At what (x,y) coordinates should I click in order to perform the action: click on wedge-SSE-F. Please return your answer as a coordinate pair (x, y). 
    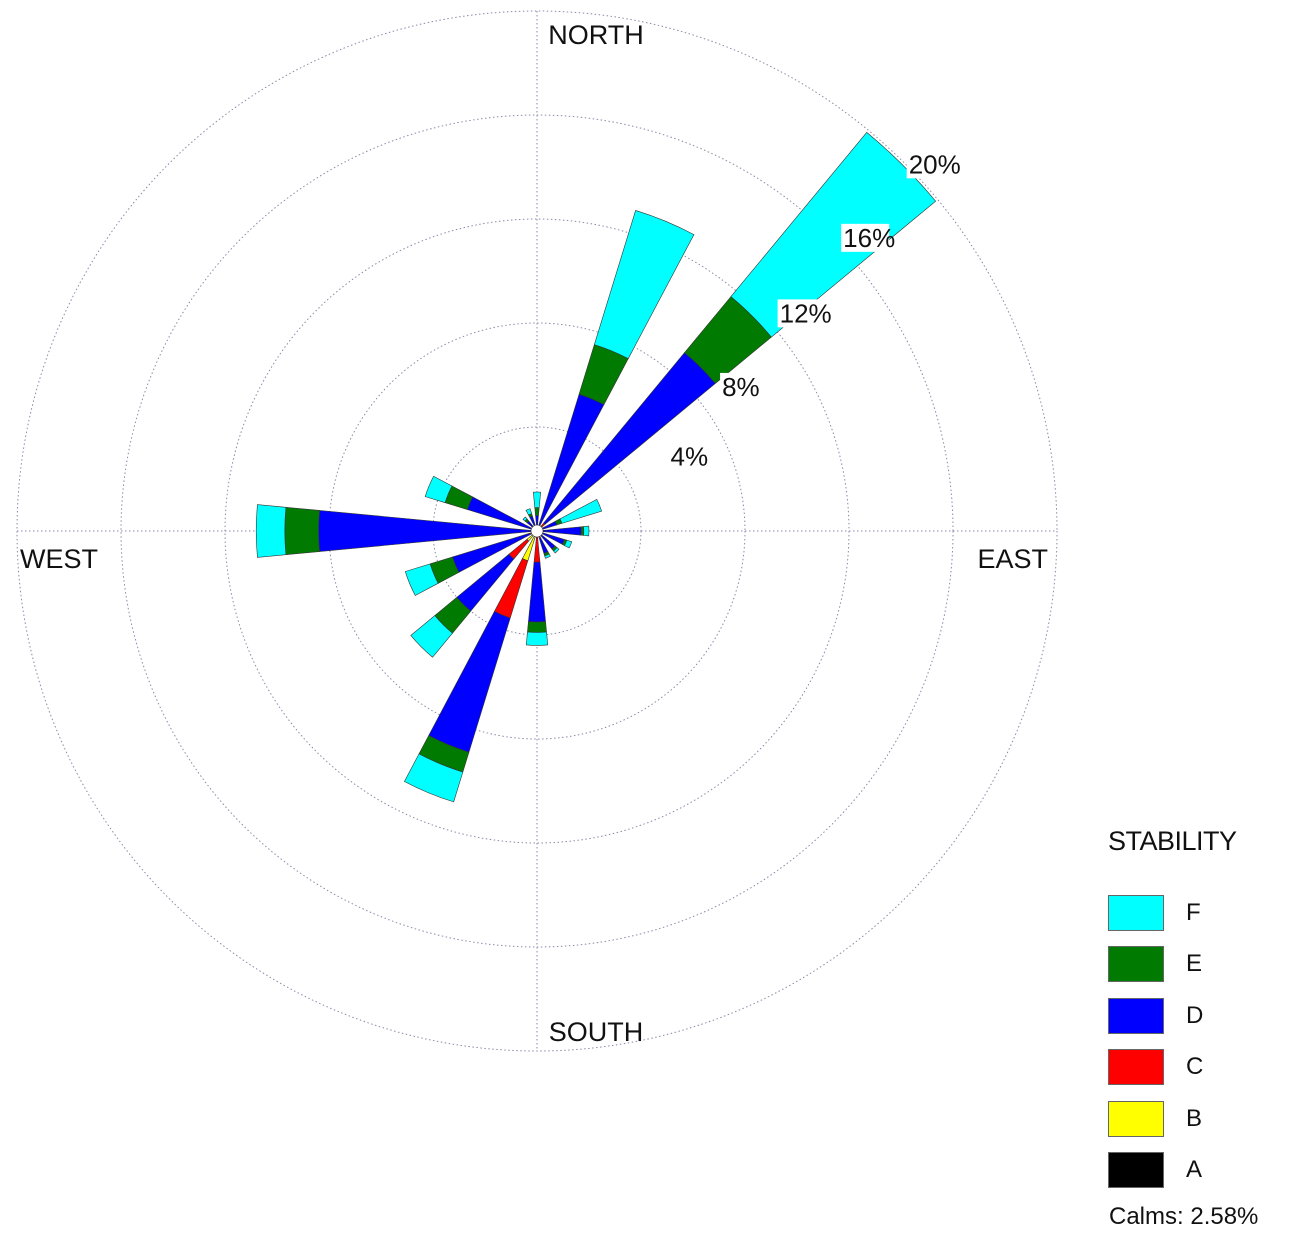
    Looking at the image, I should click on (547, 556).